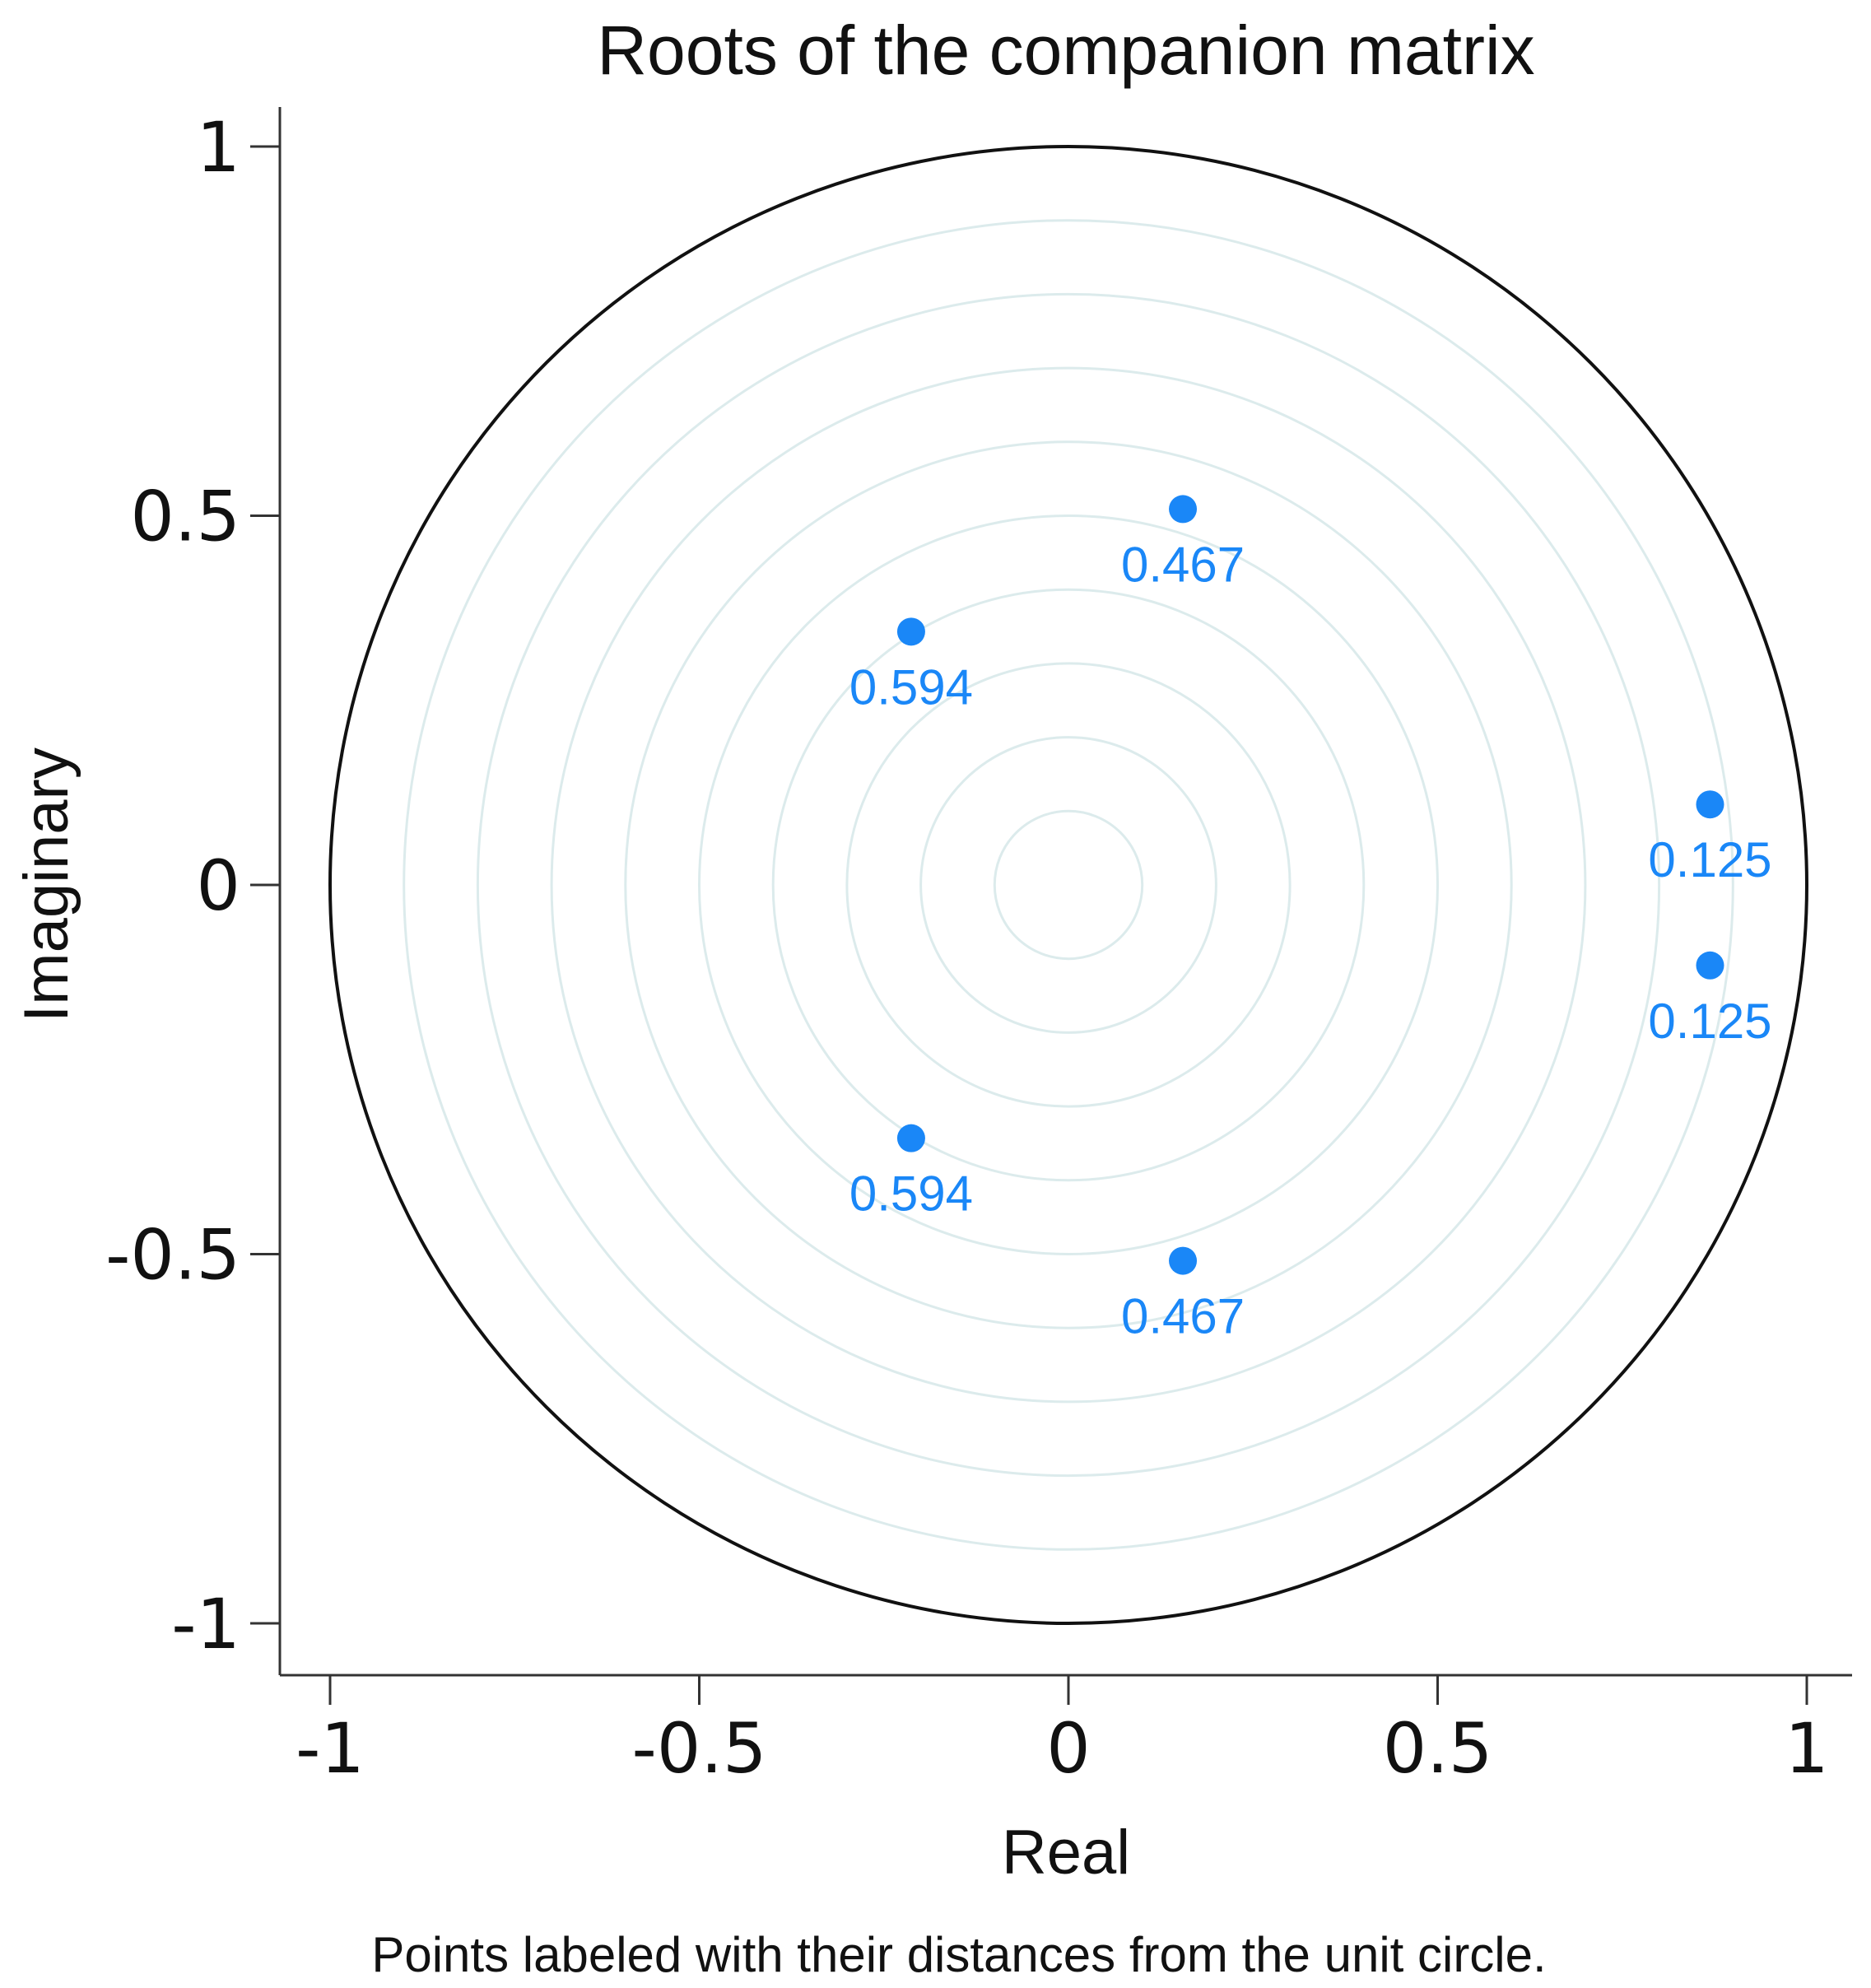 Image resolution: width=1871 pixels, height=1988 pixels. What do you see at coordinates (330, 1748) in the screenshot?
I see `x-tick-label: -1` at bounding box center [330, 1748].